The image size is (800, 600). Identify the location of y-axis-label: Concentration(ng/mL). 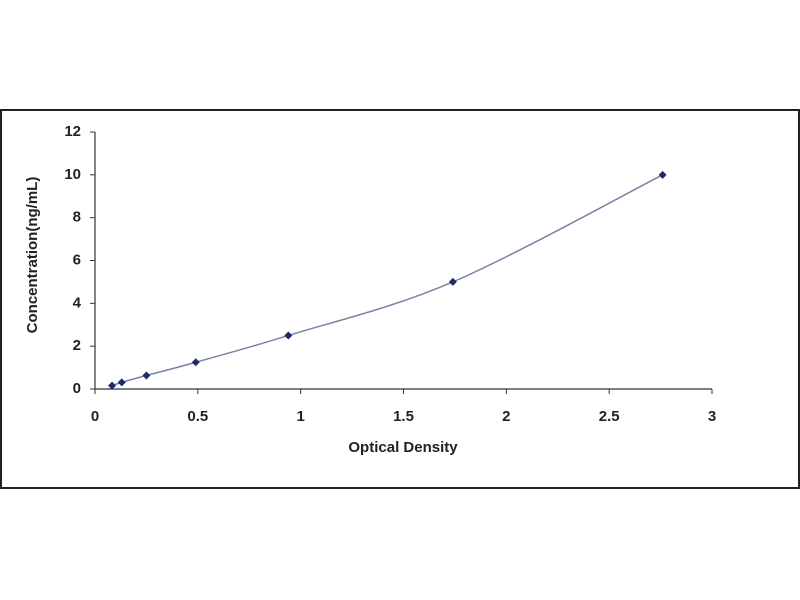
(32, 255).